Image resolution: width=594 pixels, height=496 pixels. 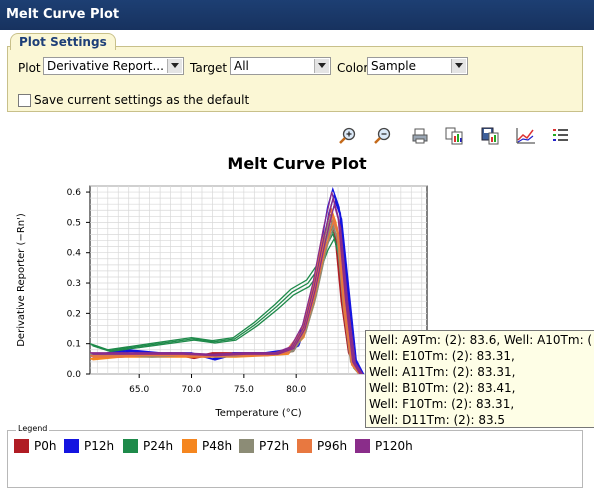 I want to click on legend-label: P0h, so click(x=45, y=446).